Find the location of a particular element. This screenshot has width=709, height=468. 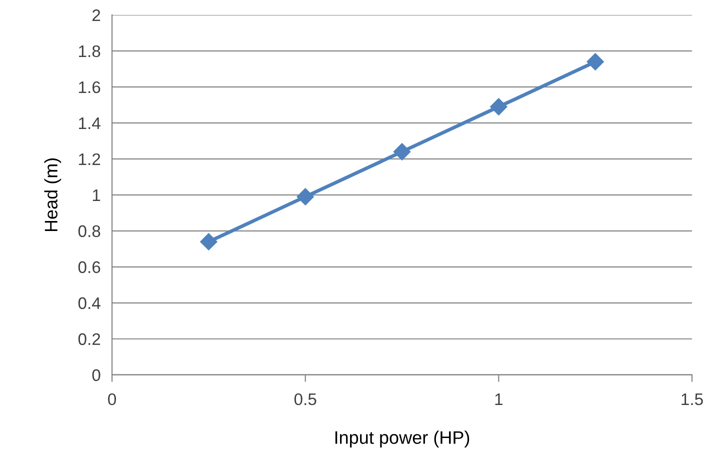

x-tick-label: 1 is located at coordinates (498, 399).